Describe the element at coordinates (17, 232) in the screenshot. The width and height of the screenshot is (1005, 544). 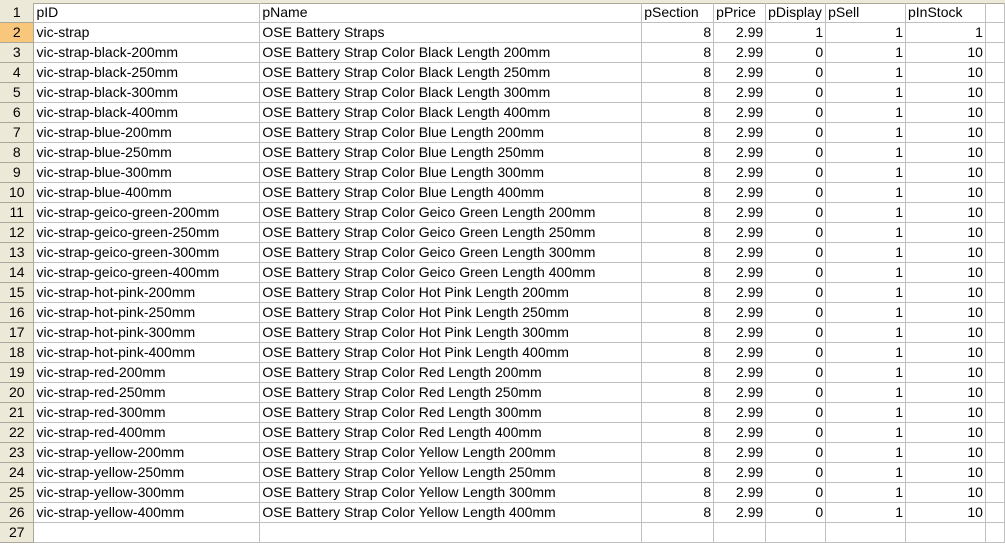
I see `row-header: 12` at that location.